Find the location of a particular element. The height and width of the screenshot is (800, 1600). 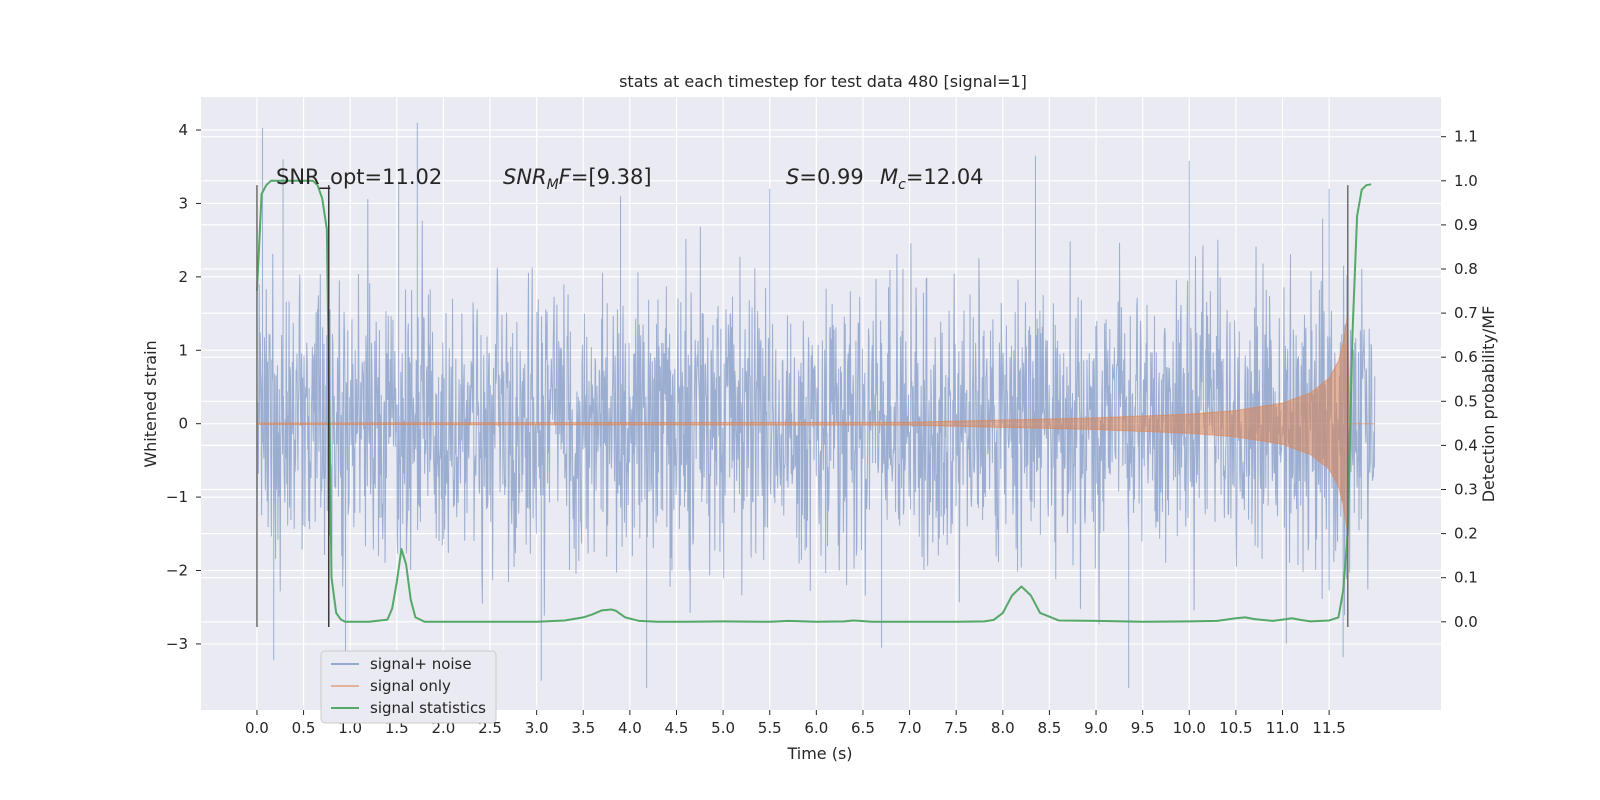

y2-tick-label-11: 1.1 is located at coordinates (1466, 137).